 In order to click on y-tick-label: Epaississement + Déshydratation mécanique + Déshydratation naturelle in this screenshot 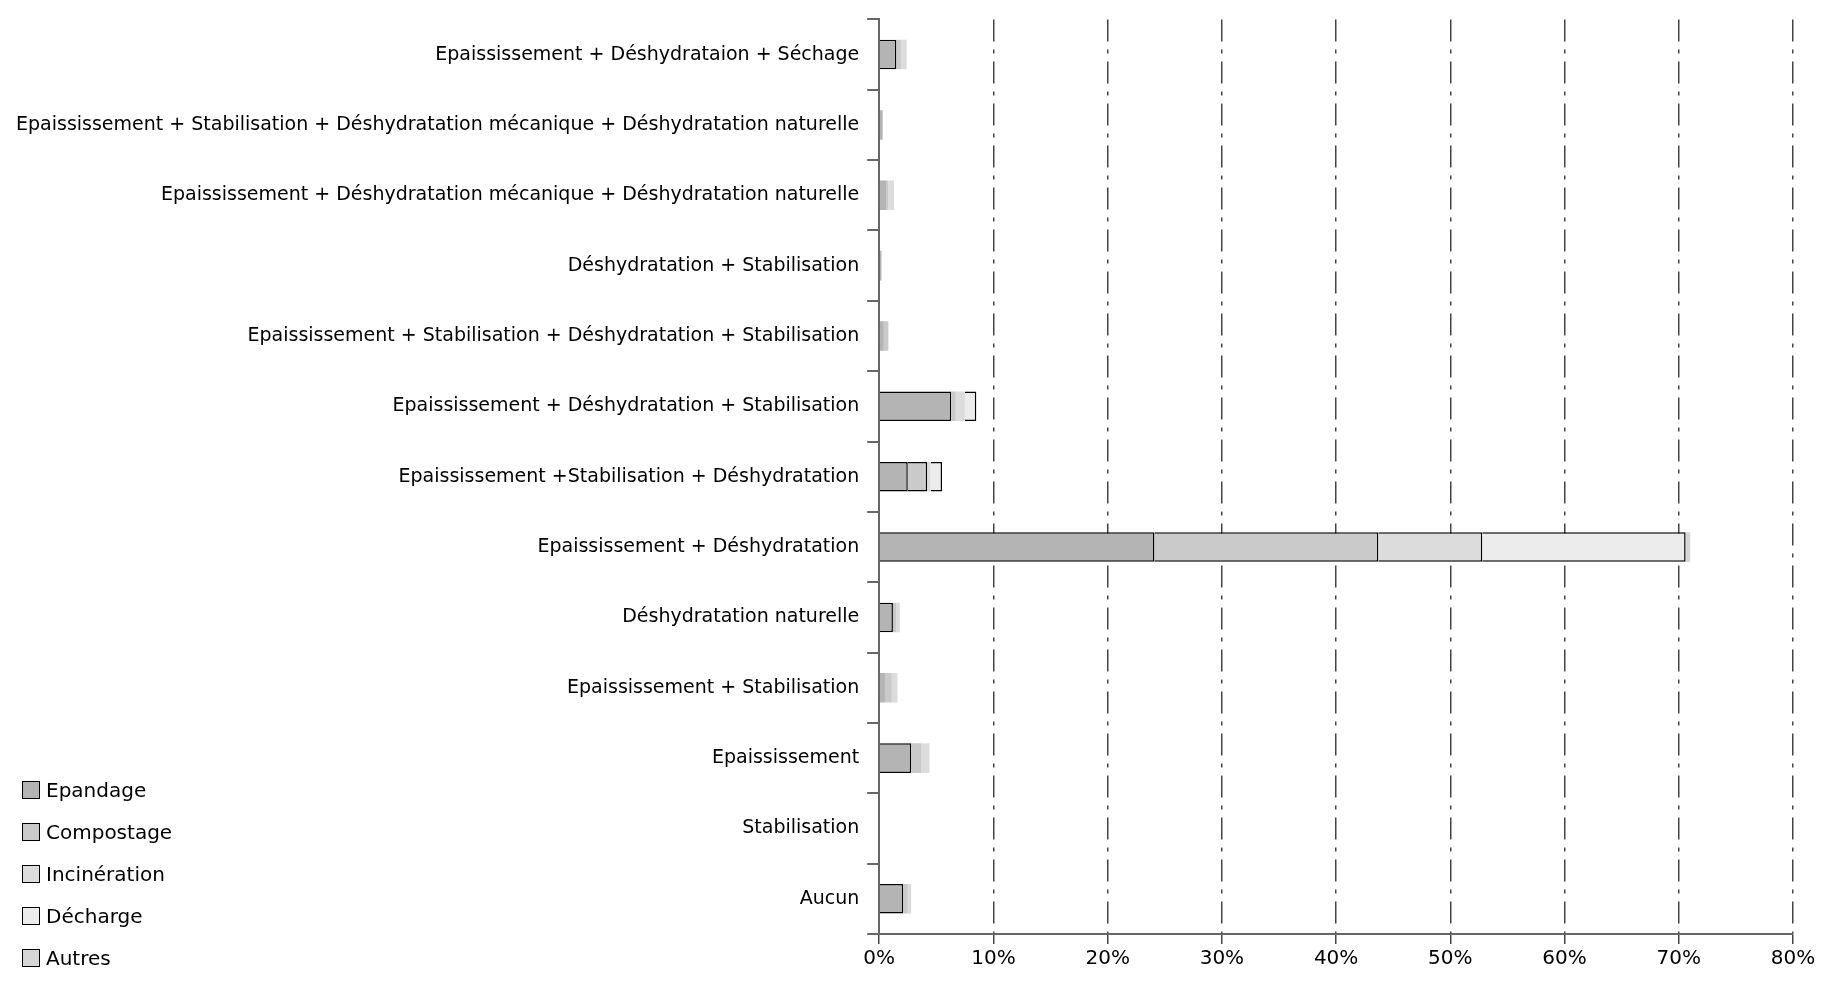, I will do `click(510, 193)`.